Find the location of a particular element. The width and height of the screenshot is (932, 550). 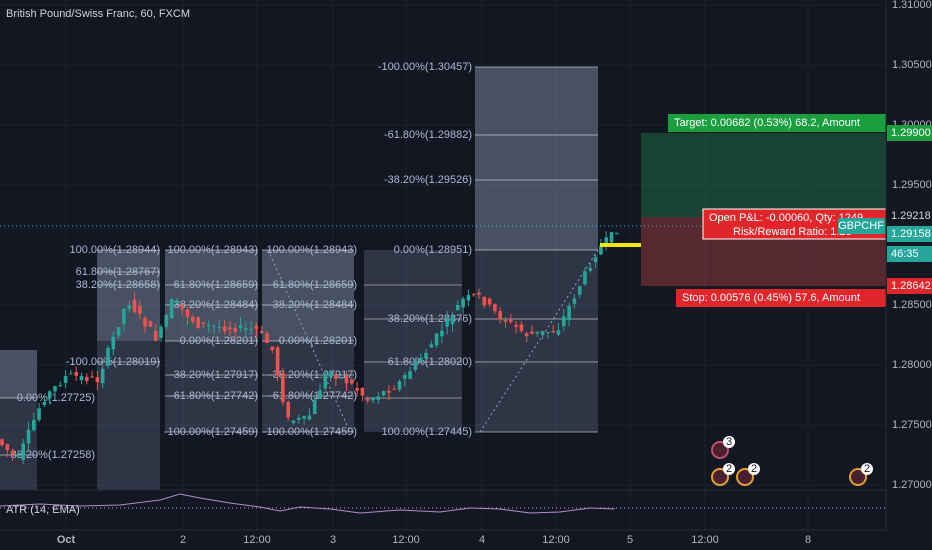

price-tag: 46:35 is located at coordinates (905, 254).